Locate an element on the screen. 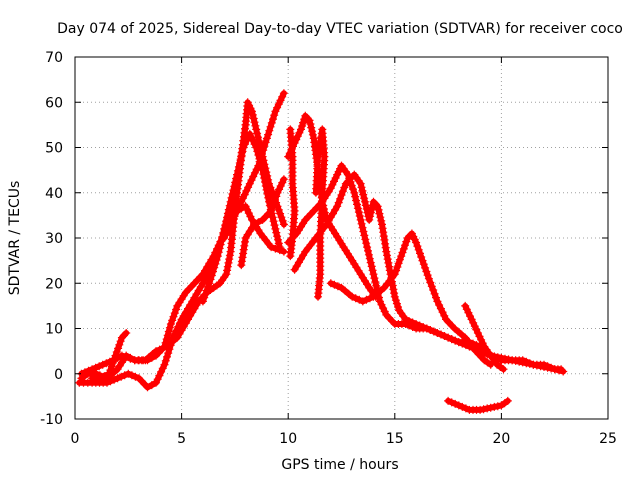  x-tick-label: 0 is located at coordinates (75, 439).